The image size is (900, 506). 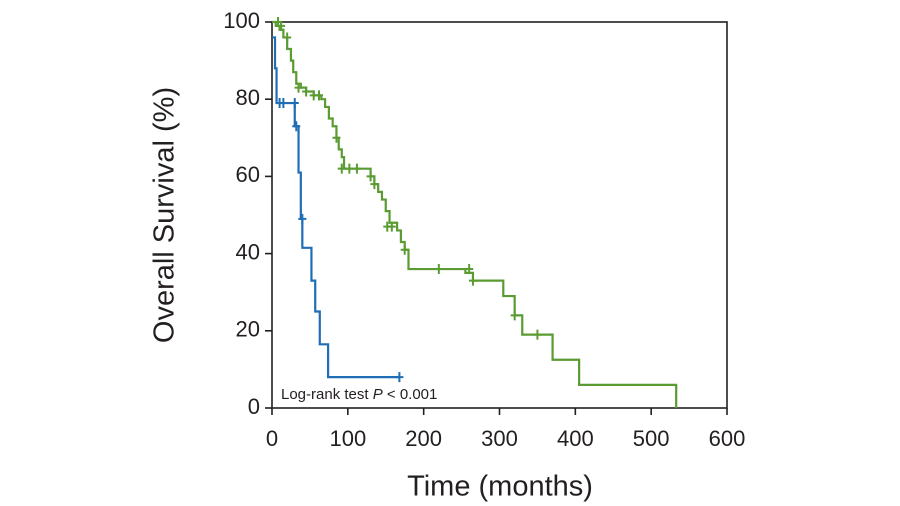 I want to click on annotation-text: < 0.001, so click(x=410, y=394).